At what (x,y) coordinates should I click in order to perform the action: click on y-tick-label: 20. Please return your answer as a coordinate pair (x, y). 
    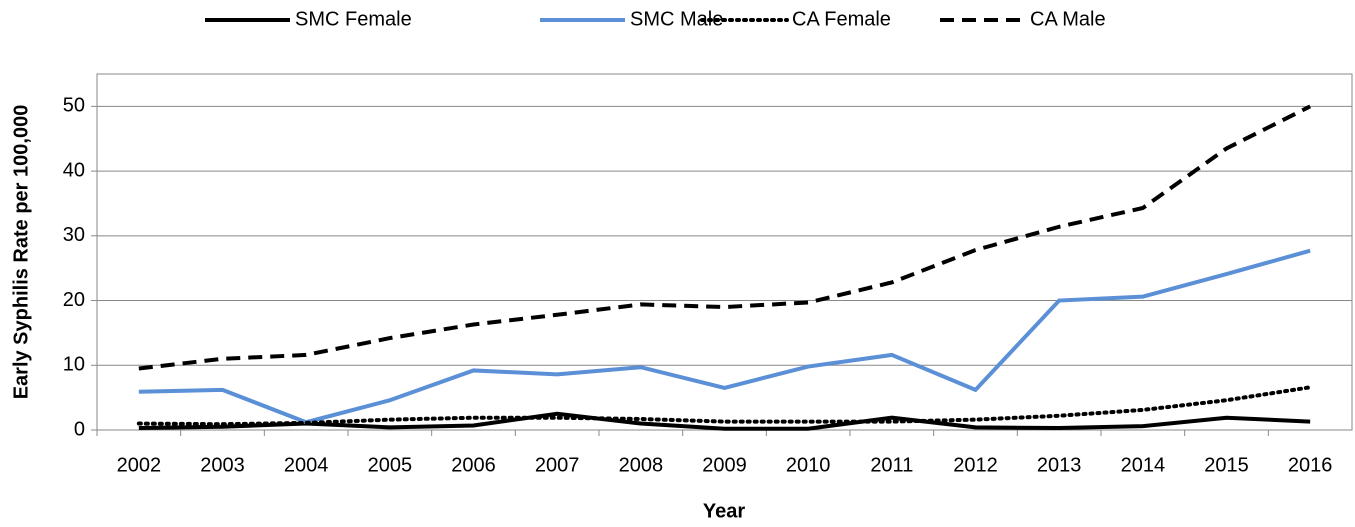
    Looking at the image, I should click on (74, 300).